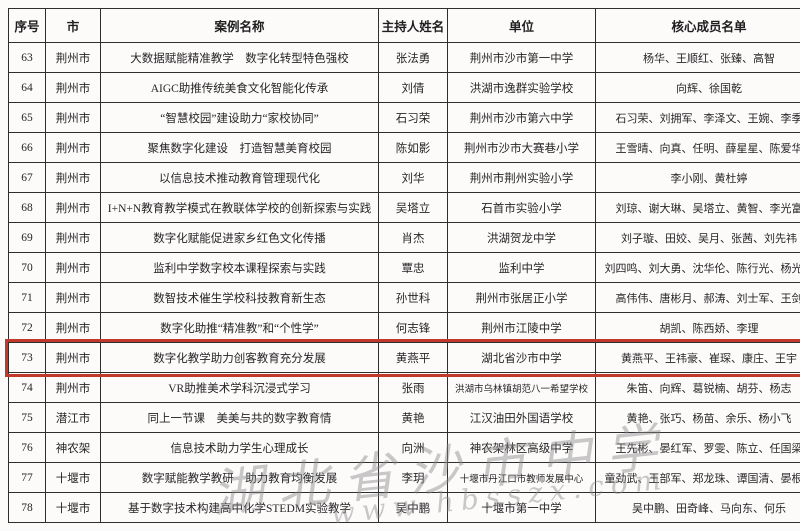 This screenshot has width=800, height=531. What do you see at coordinates (522, 298) in the screenshot?
I see `cell-unit: 荆州市张居正小学` at bounding box center [522, 298].